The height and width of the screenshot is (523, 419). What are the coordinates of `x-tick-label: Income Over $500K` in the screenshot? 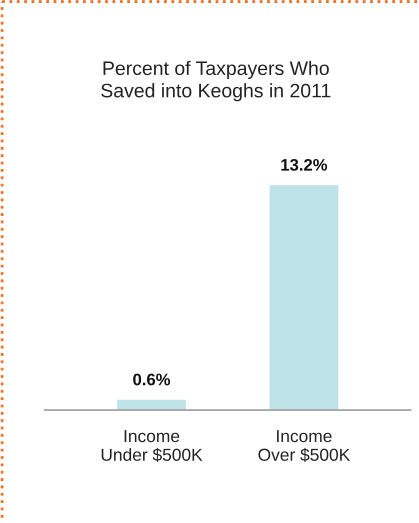 It's located at (304, 446).